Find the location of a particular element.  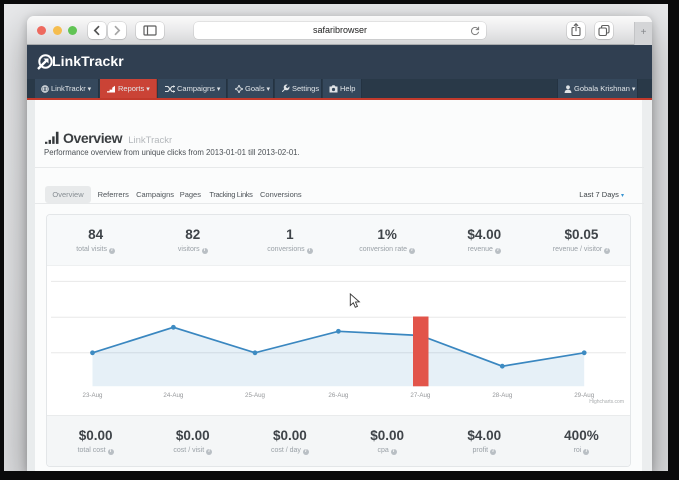

svg-text: 23-Aug is located at coordinates (93, 395).